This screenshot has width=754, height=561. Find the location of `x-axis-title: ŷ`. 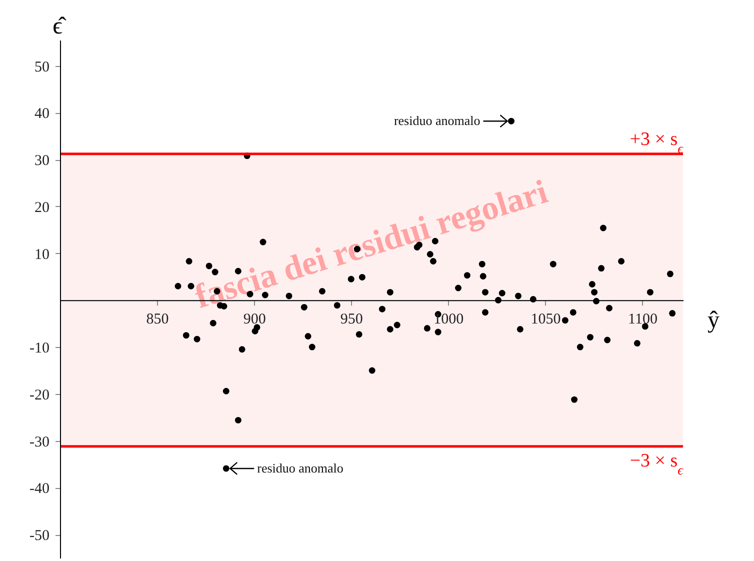

x-axis-title: ŷ is located at coordinates (714, 321).